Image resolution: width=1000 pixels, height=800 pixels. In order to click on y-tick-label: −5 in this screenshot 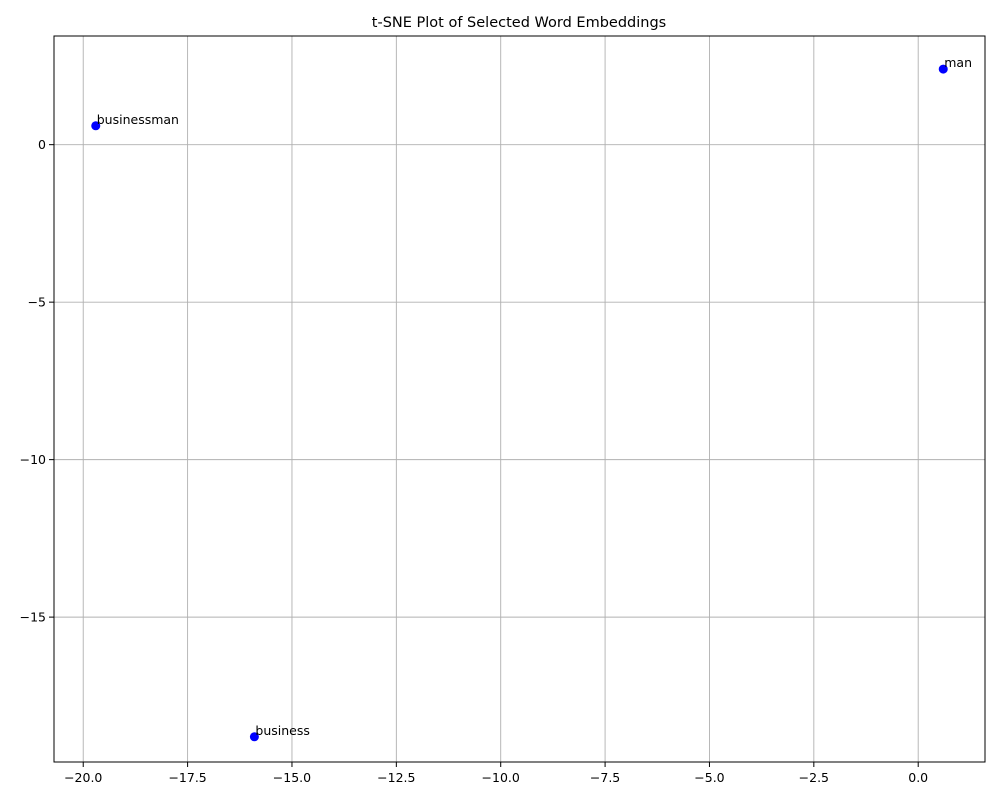, I will do `click(37, 302)`.